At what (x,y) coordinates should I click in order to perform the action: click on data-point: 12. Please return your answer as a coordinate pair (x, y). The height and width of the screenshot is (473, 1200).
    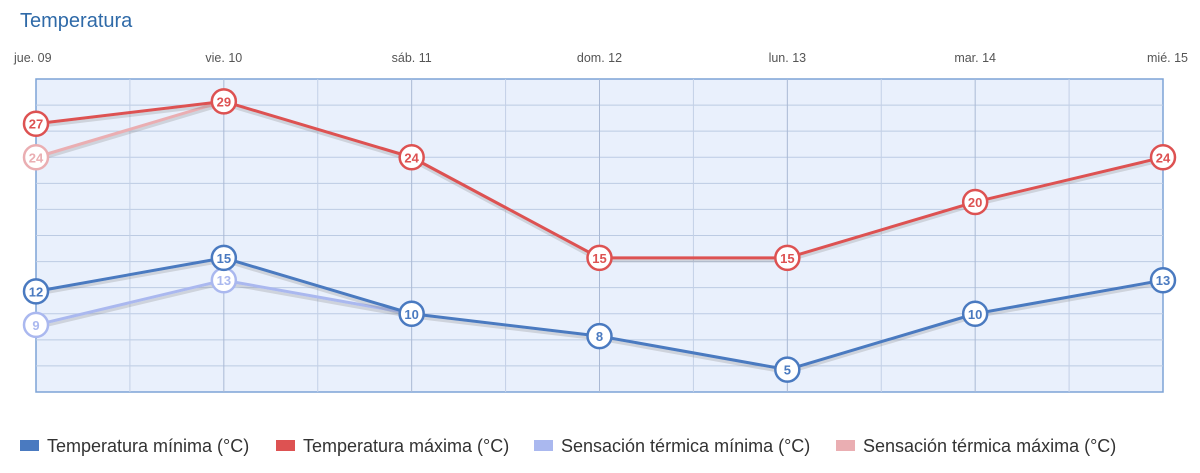
    Looking at the image, I should click on (36, 291).